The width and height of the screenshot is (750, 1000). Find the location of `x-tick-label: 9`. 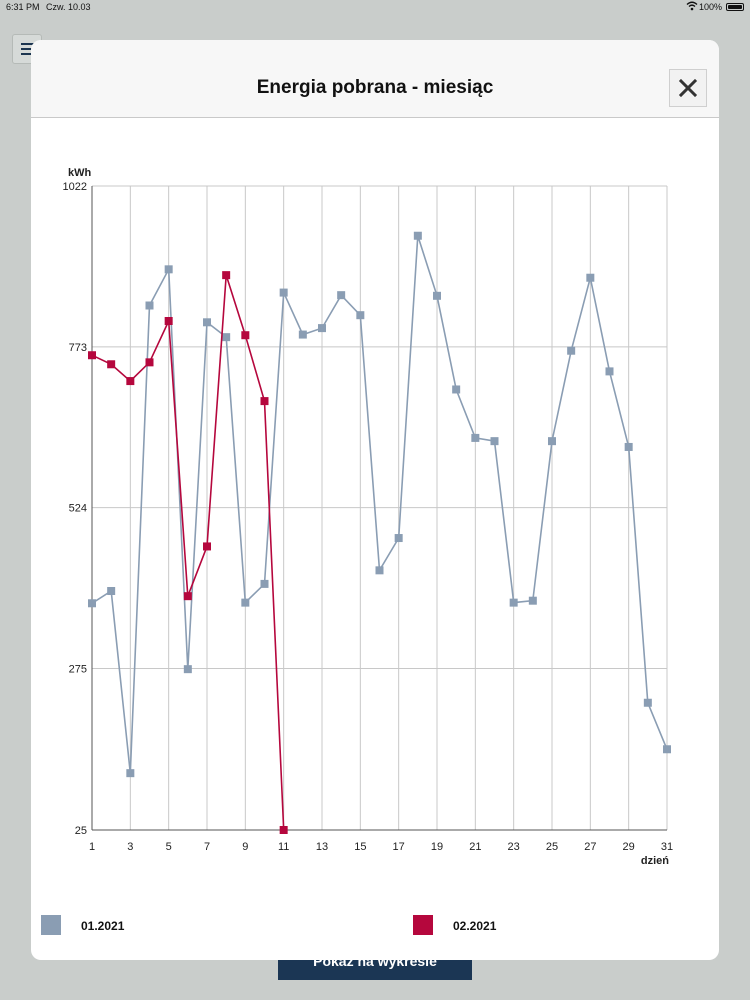

x-tick-label: 9 is located at coordinates (245, 847).